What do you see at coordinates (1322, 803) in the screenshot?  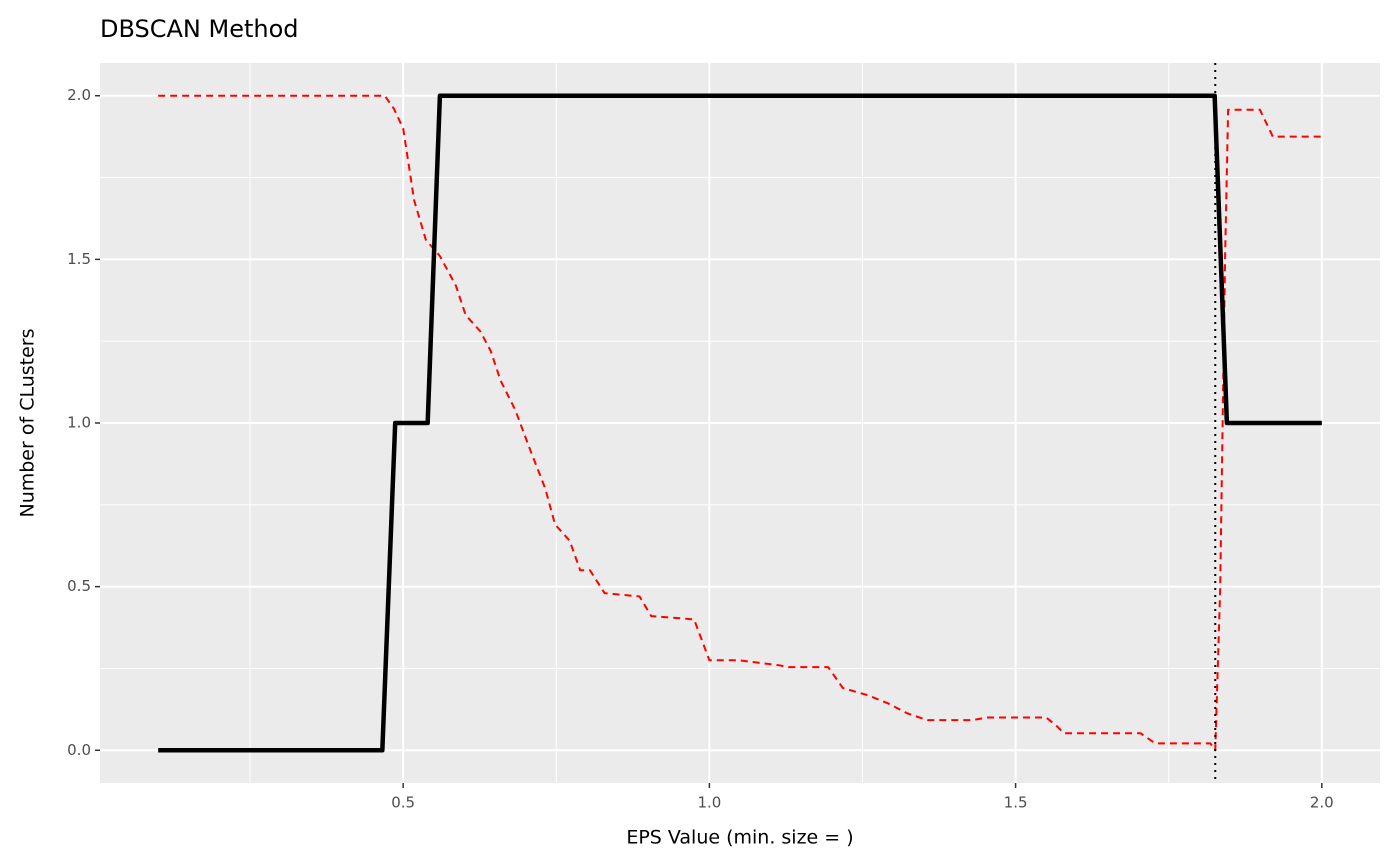 I see `x-tick-label: 2.0` at bounding box center [1322, 803].